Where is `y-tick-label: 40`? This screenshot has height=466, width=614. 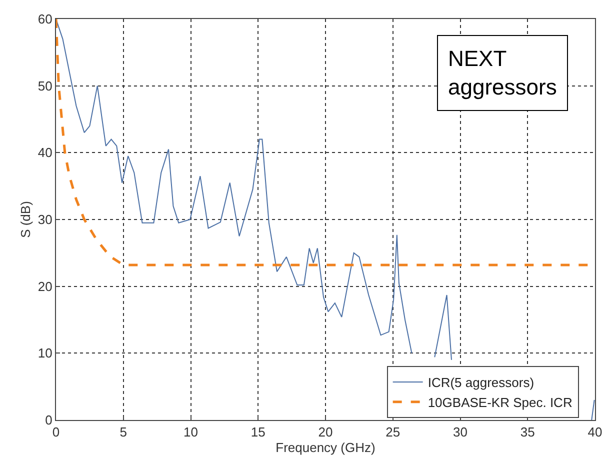 y-tick-label: 40 is located at coordinates (45, 152).